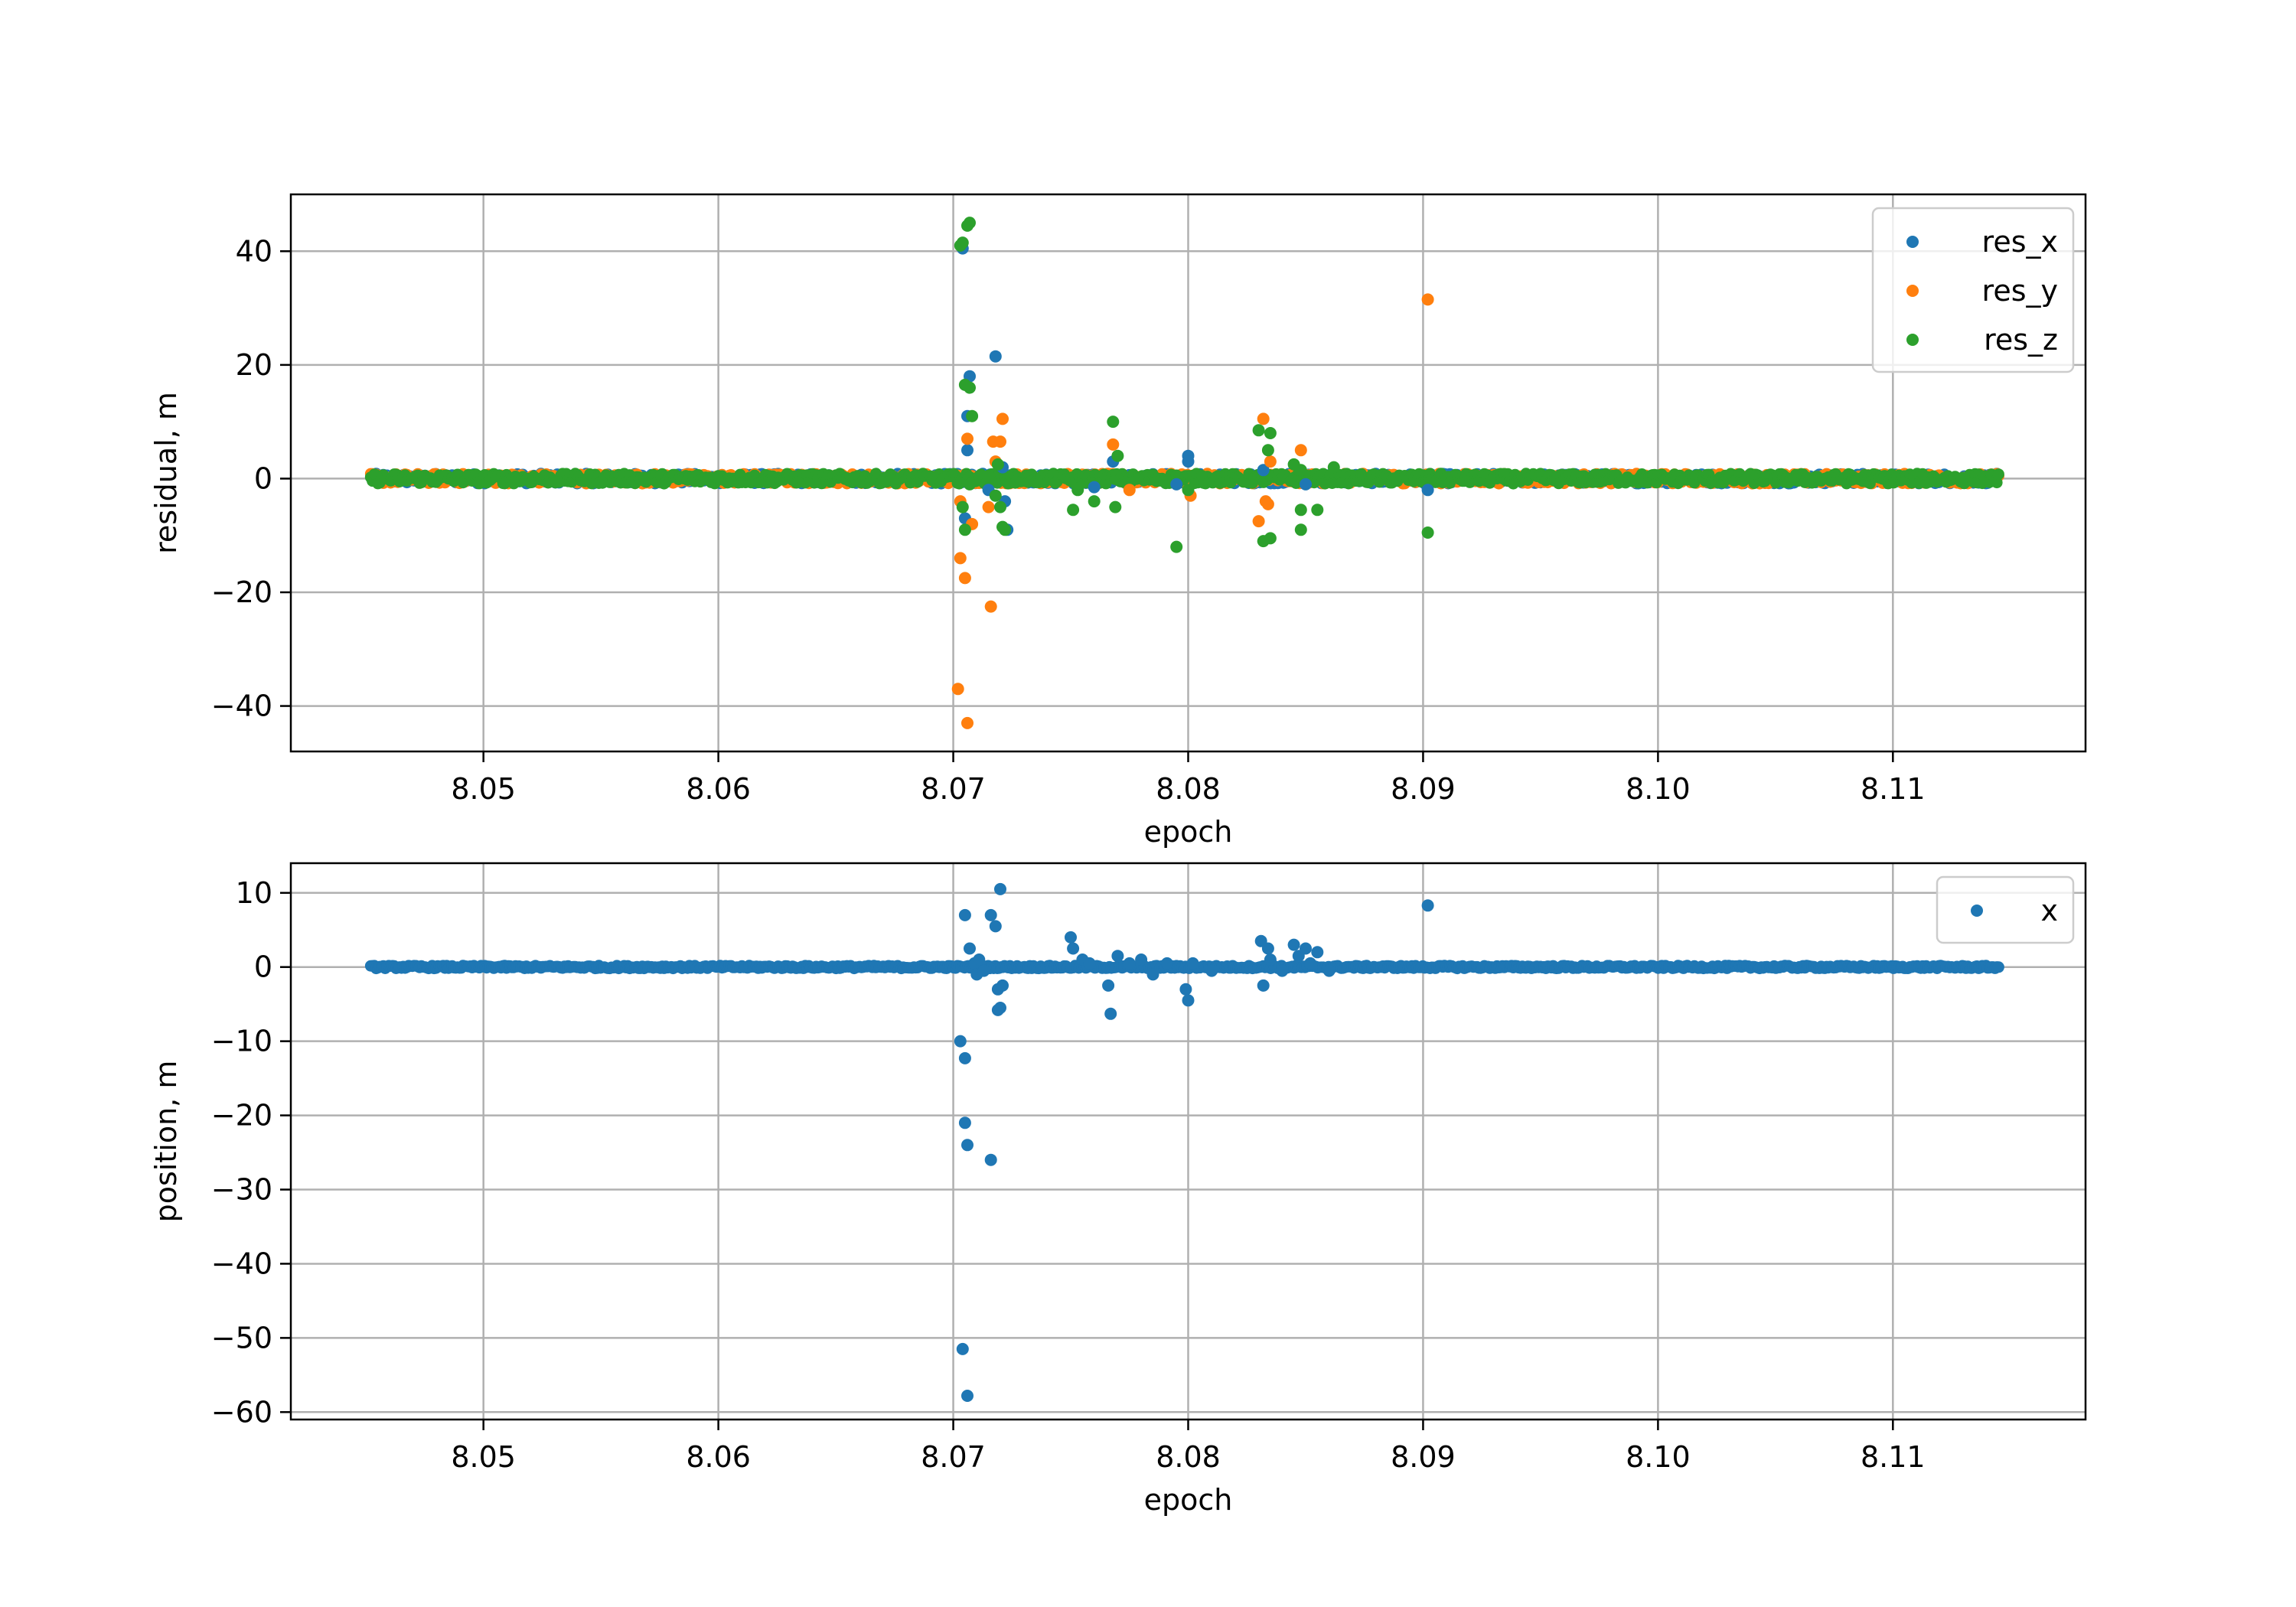 The image size is (2296, 1607). Describe the element at coordinates (241, 1337) in the screenshot. I see `y-tick-label: −50` at that location.